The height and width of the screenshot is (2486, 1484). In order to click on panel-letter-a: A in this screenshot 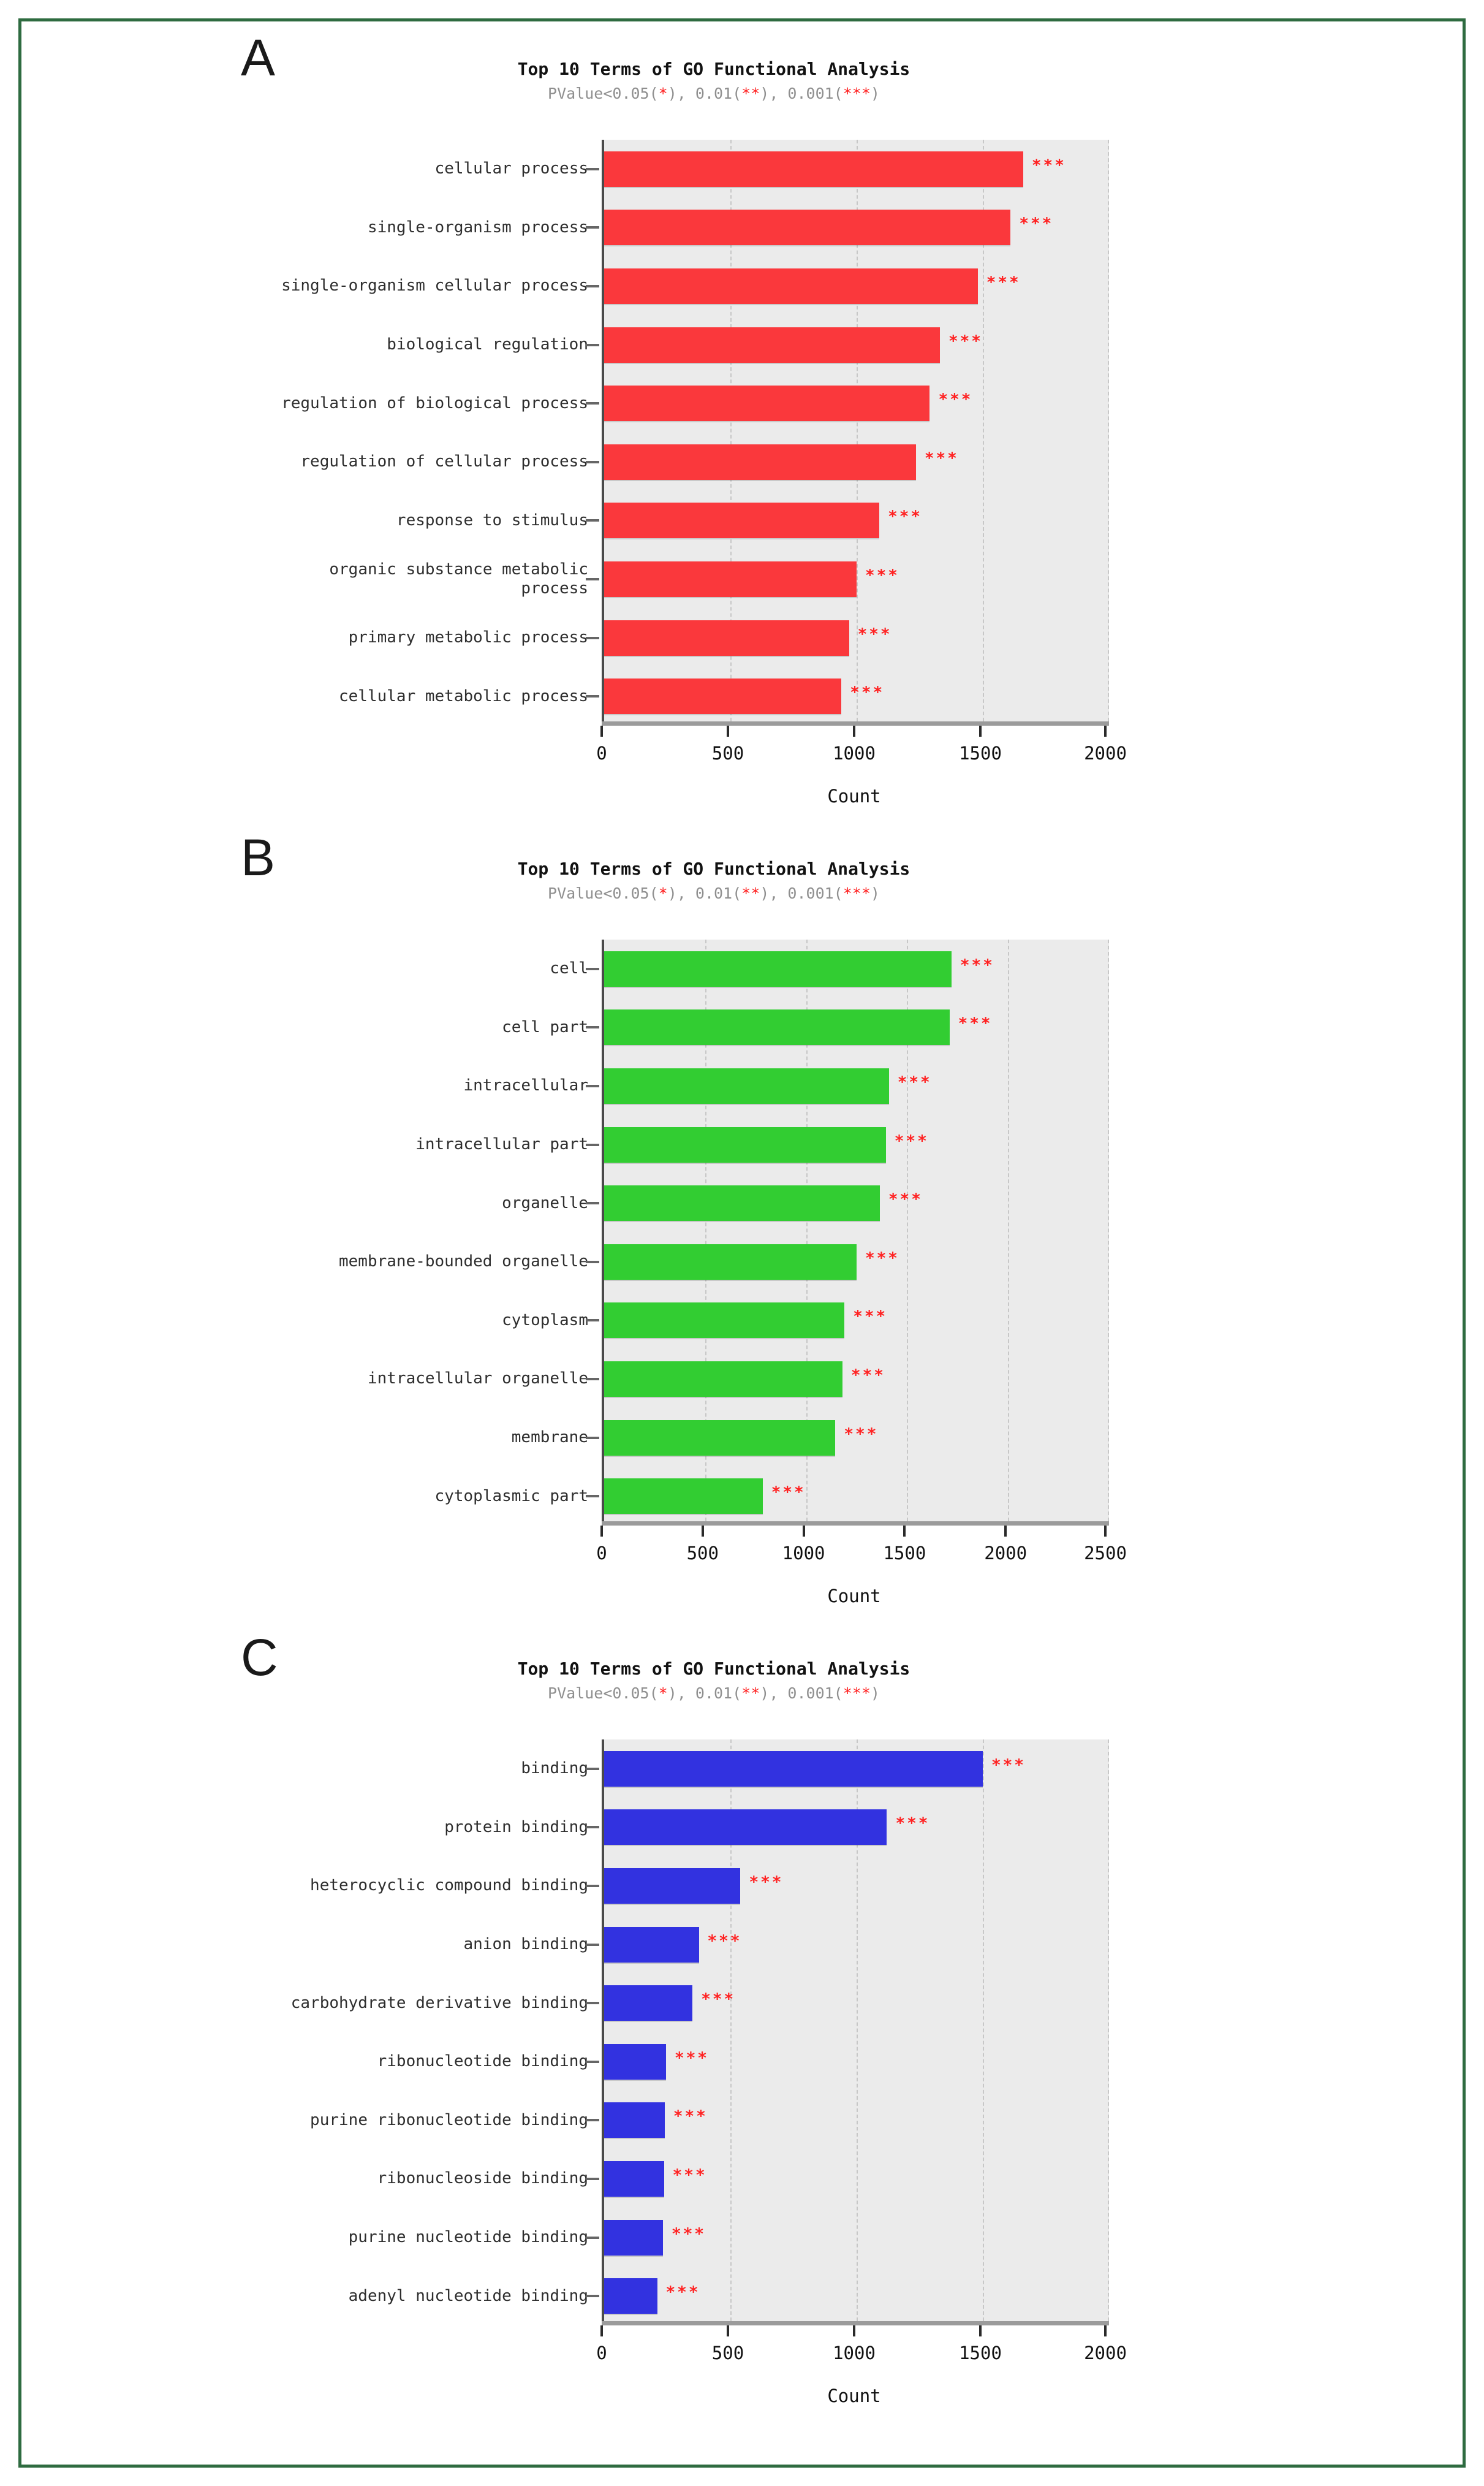, I will do `click(258, 57)`.